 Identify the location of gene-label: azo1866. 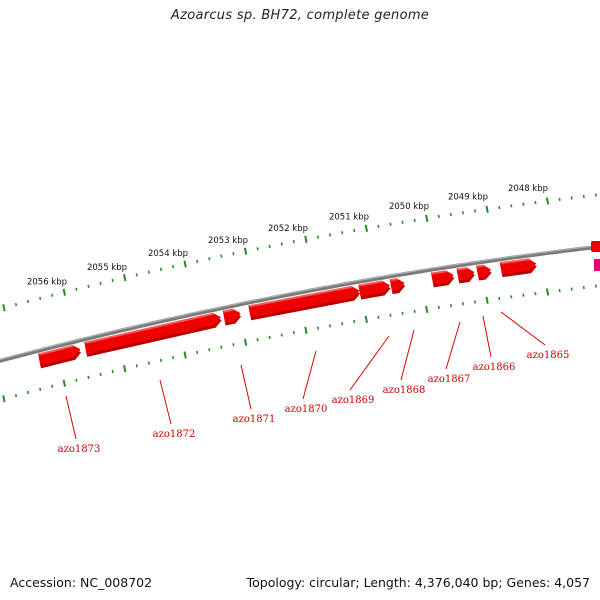
(494, 367).